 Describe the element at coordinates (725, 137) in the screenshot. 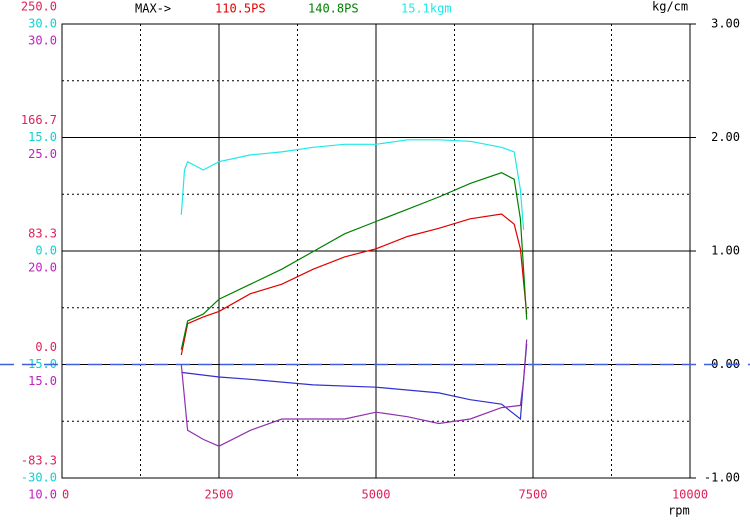

I see `y2-tick-label: 2.00` at that location.